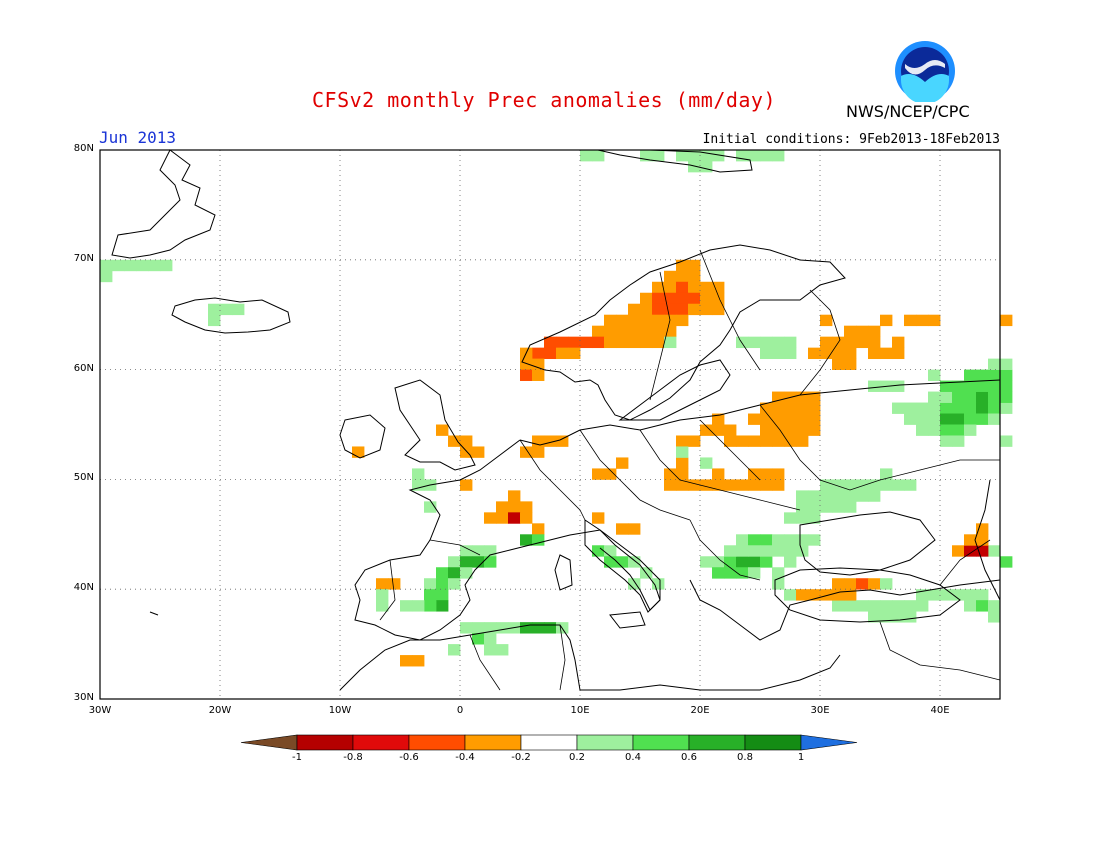 This screenshot has height=850, width=1100. I want to click on colorbar-label: 0.8, so click(745, 757).